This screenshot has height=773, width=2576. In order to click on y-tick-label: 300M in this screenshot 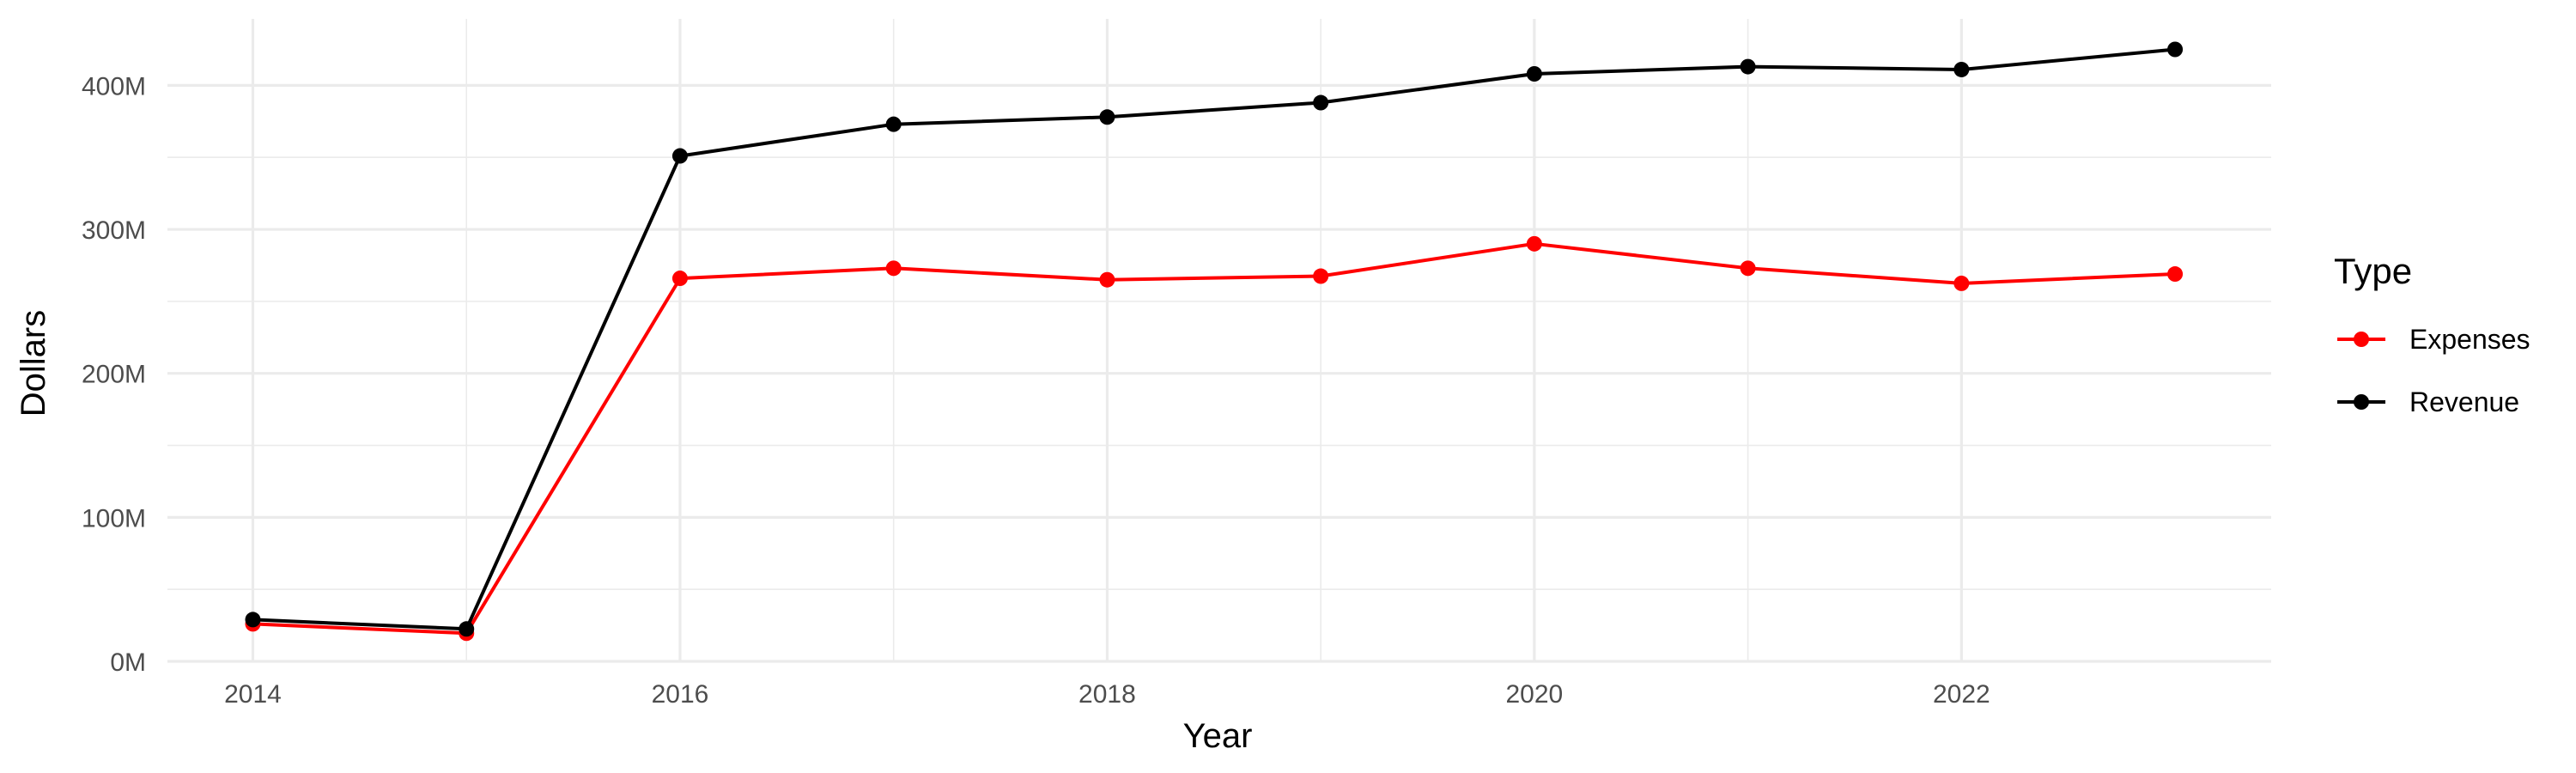, I will do `click(114, 230)`.